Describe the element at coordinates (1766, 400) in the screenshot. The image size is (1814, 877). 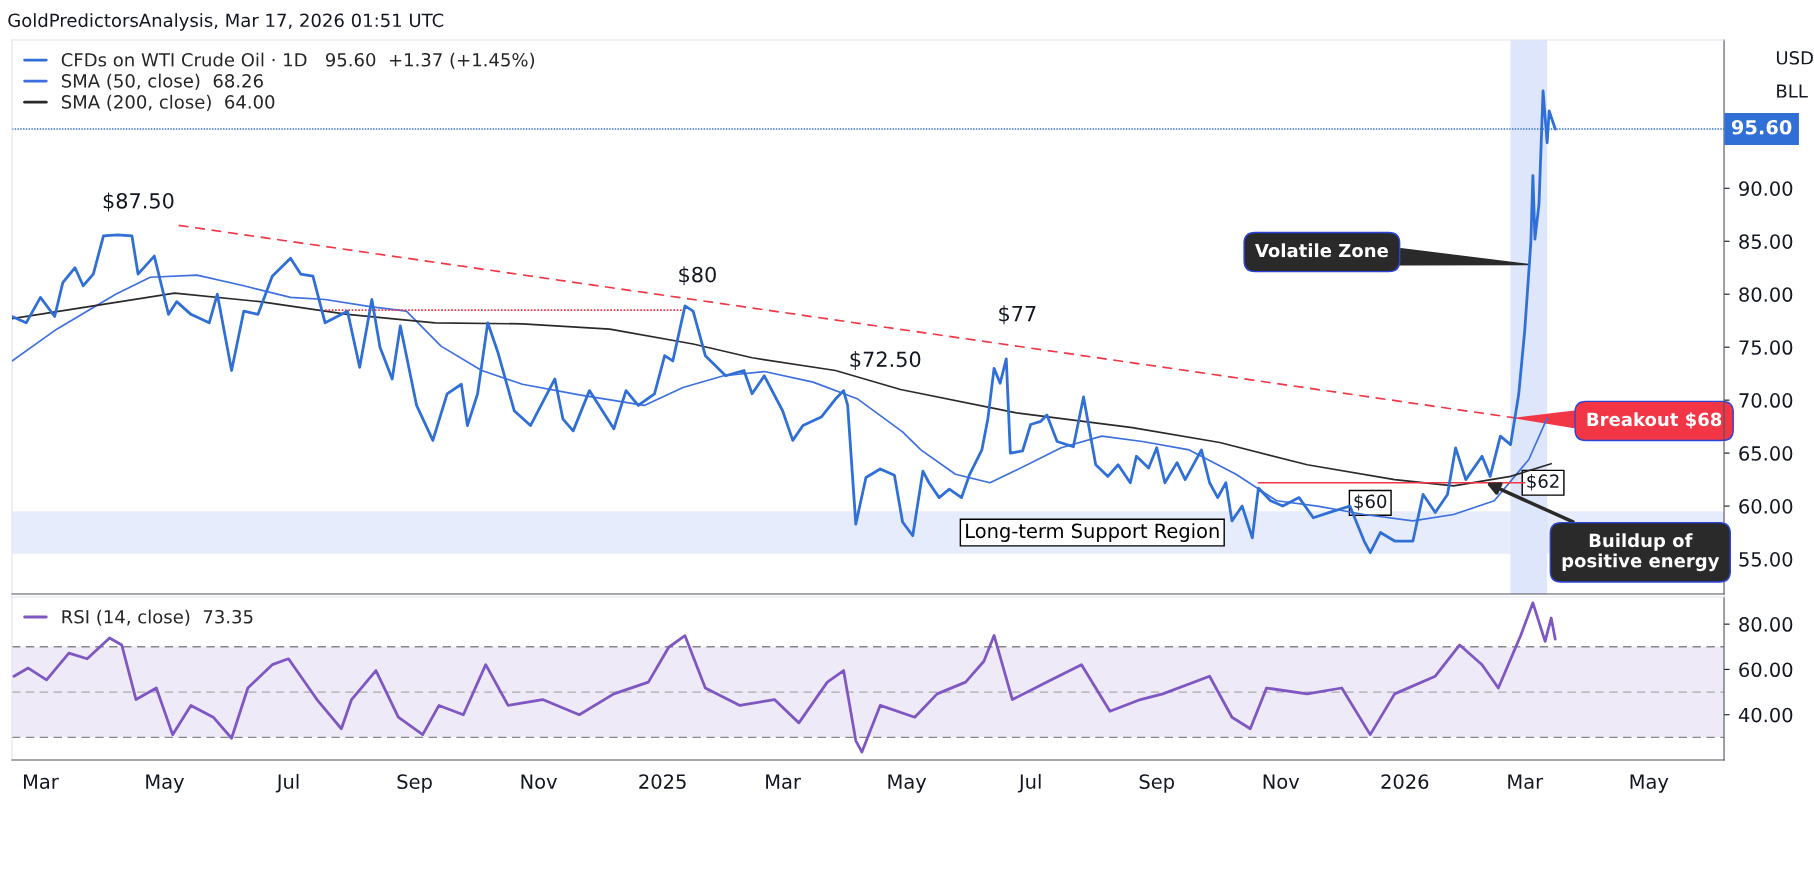
I see `y-tick-label: 70.00` at that location.